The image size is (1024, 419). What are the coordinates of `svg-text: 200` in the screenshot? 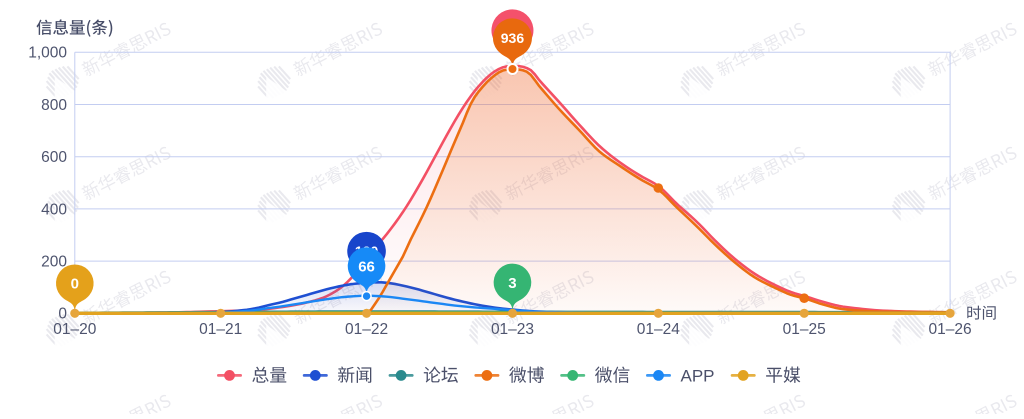 It's located at (54, 262).